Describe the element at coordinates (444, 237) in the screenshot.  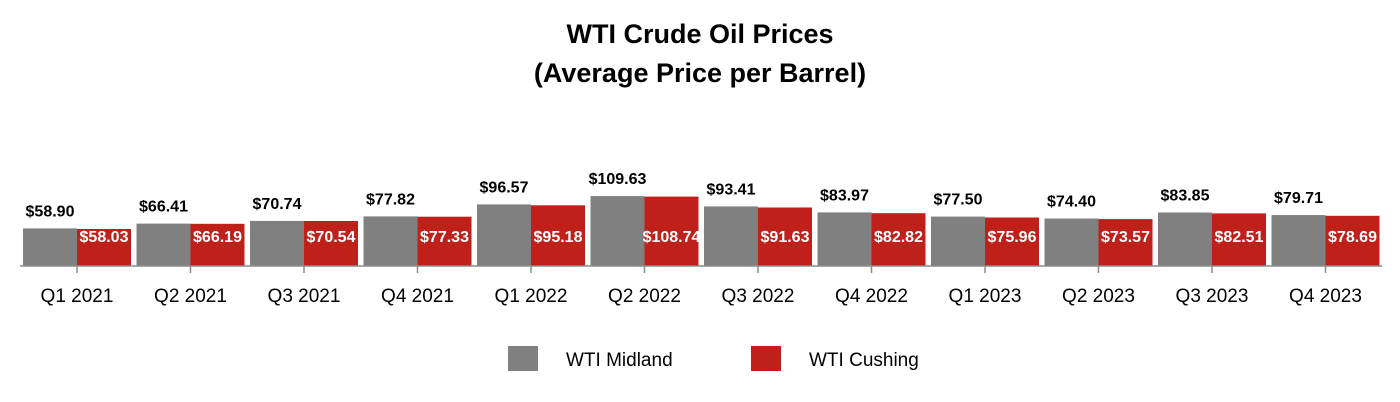
I see `data-label-wti-cushing-q4-2021: $77.33` at that location.